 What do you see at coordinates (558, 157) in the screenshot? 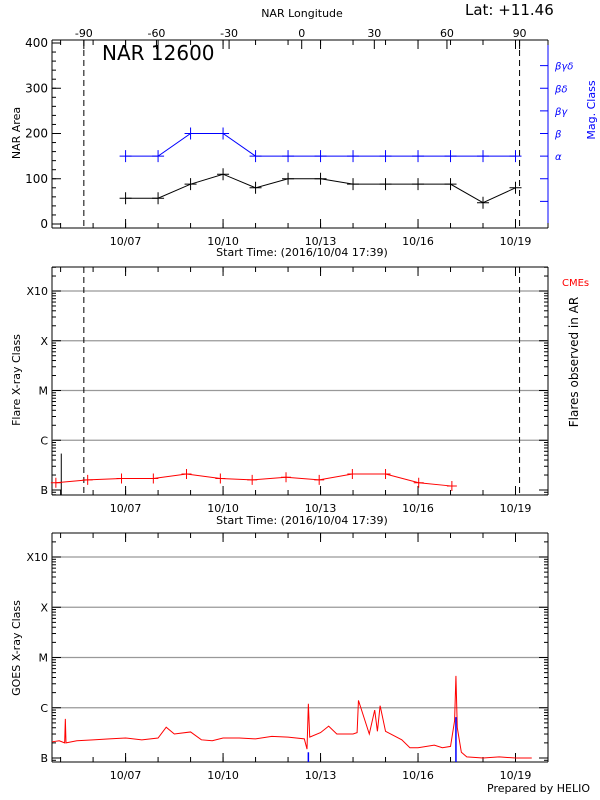
I see `mag-class-tick-label: α` at bounding box center [558, 157].